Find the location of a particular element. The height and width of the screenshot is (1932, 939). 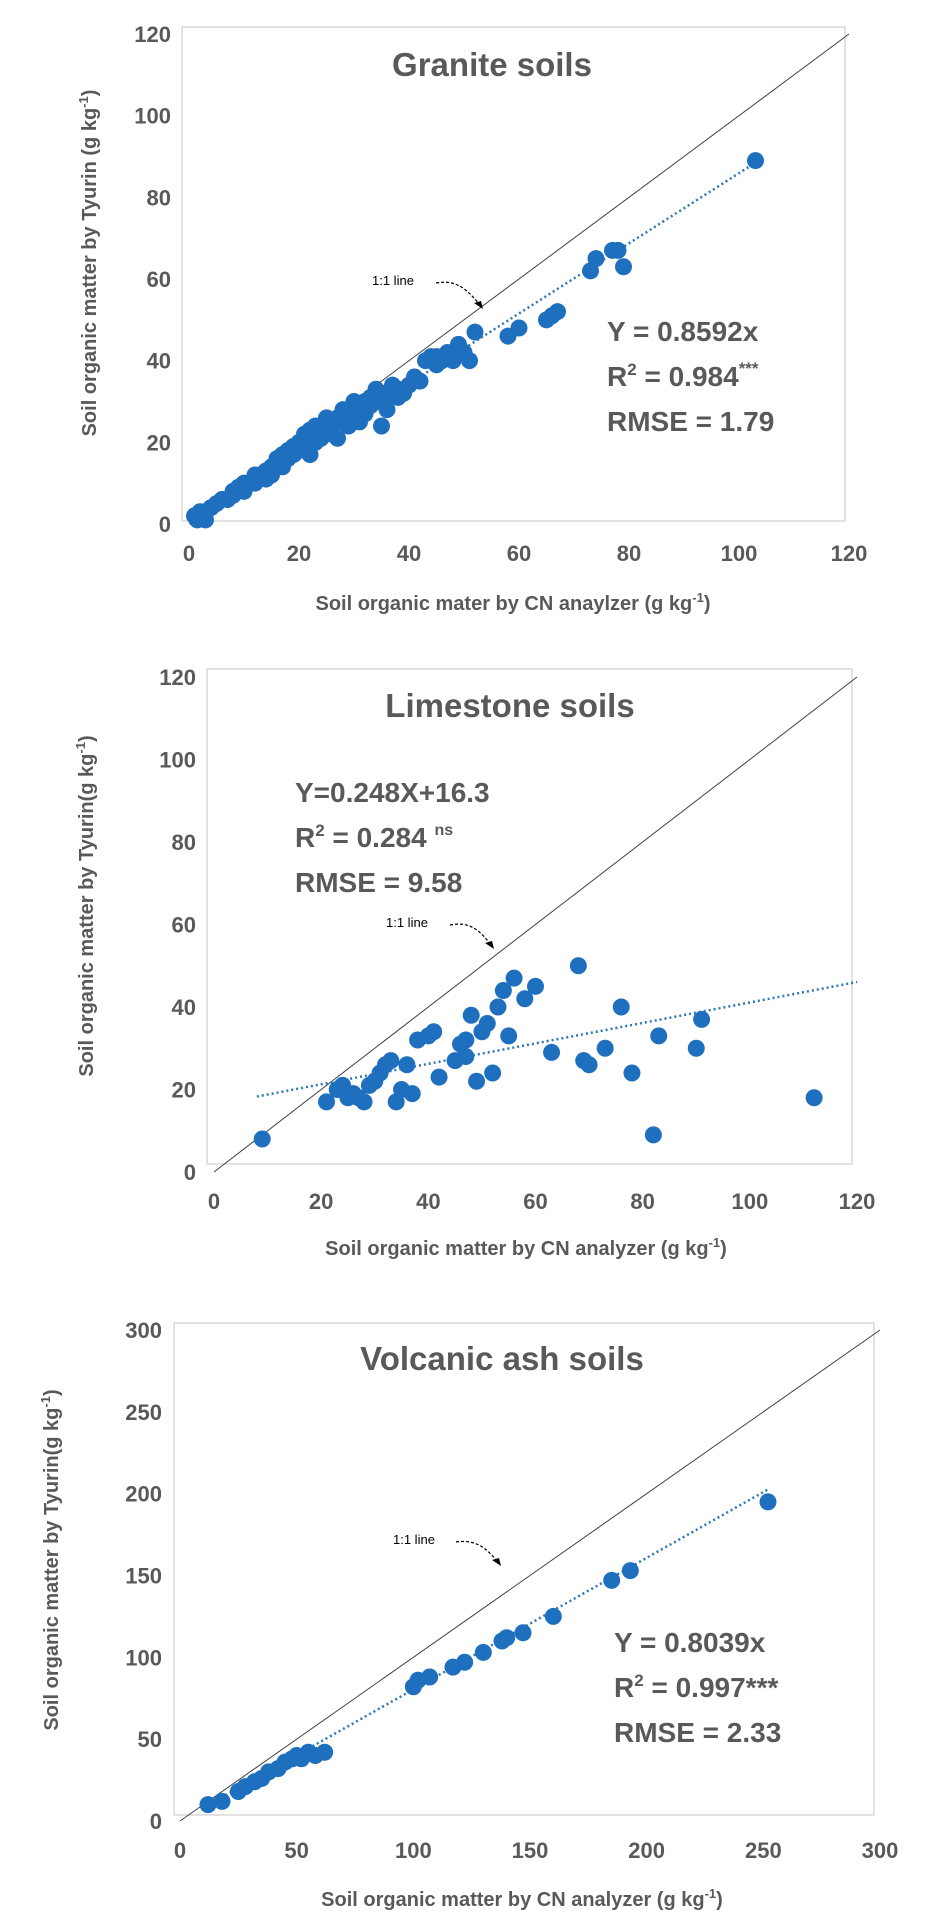

x-tick-label: 150 is located at coordinates (530, 1850).